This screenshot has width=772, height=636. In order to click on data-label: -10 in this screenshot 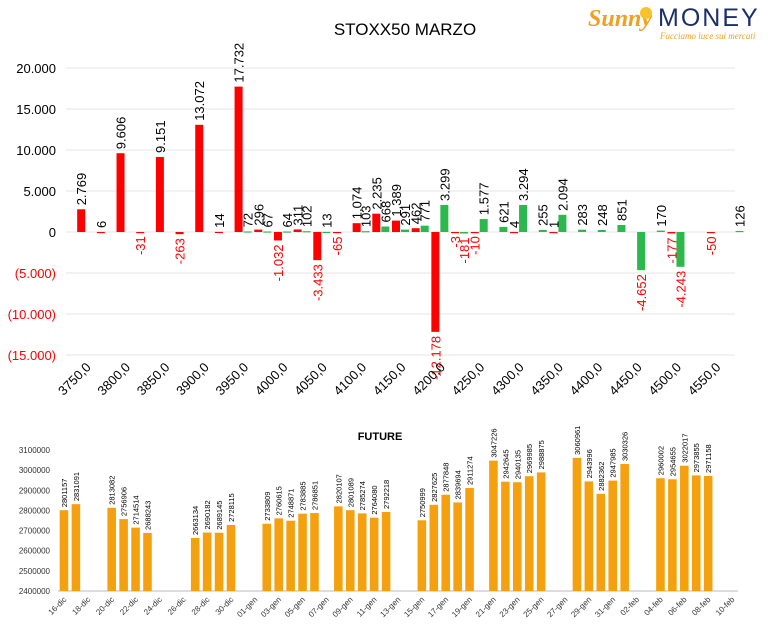, I will do `click(475, 245)`.